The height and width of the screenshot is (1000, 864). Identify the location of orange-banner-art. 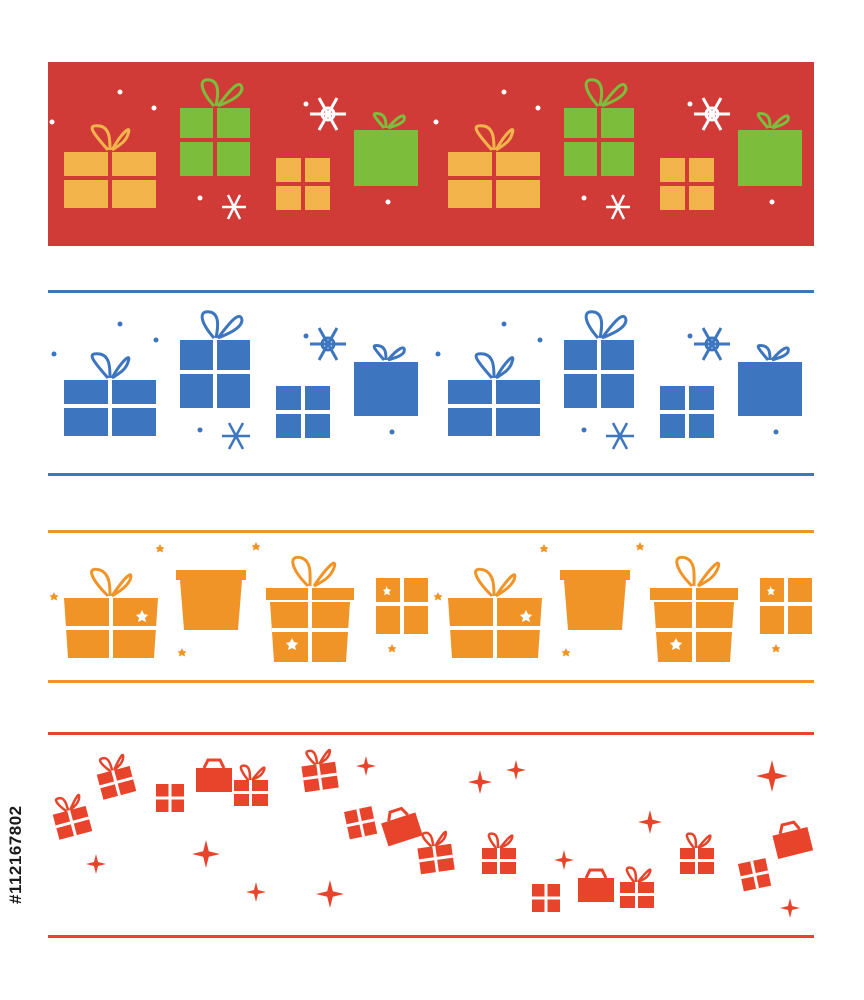
(431, 606).